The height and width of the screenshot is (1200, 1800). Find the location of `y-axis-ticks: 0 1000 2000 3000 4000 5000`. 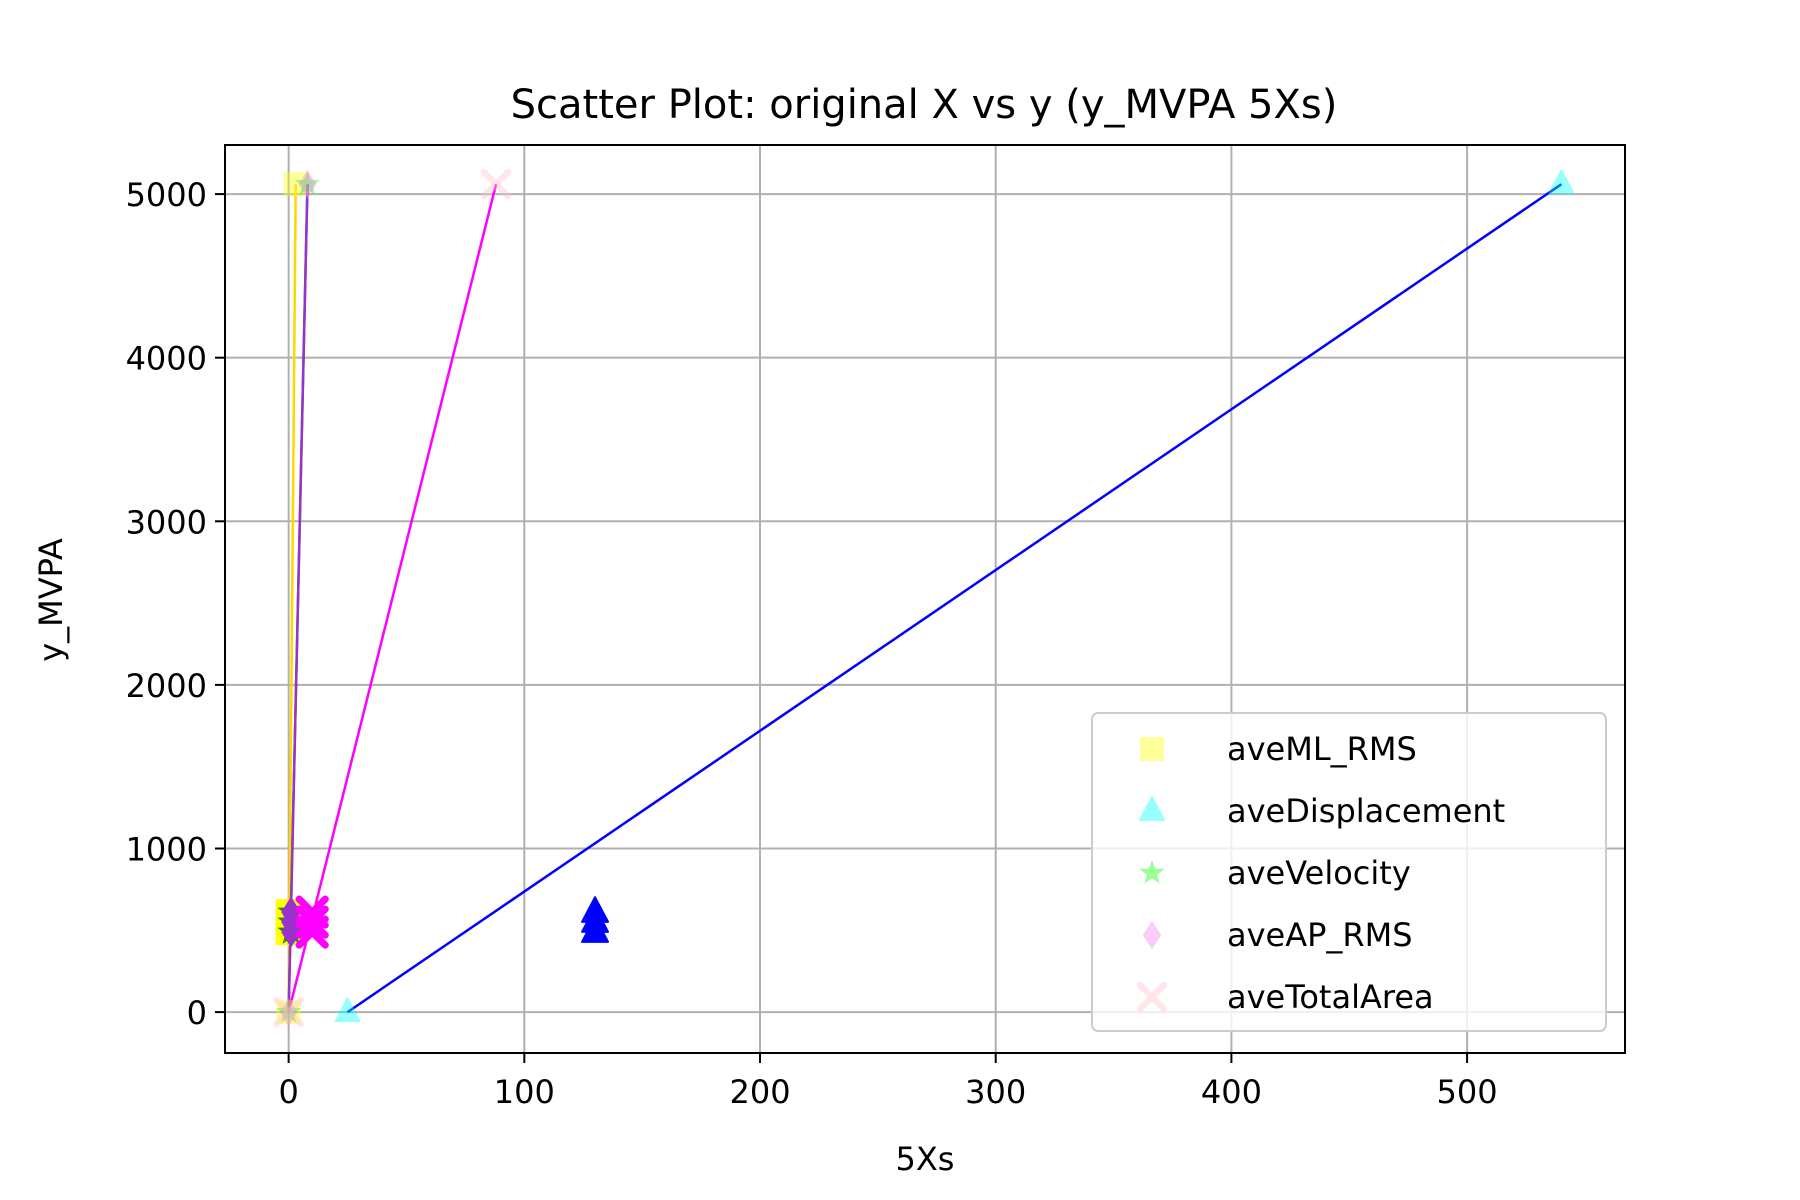

y-axis-ticks: 0 1000 2000 3000 4000 5000 is located at coordinates (175, 604).